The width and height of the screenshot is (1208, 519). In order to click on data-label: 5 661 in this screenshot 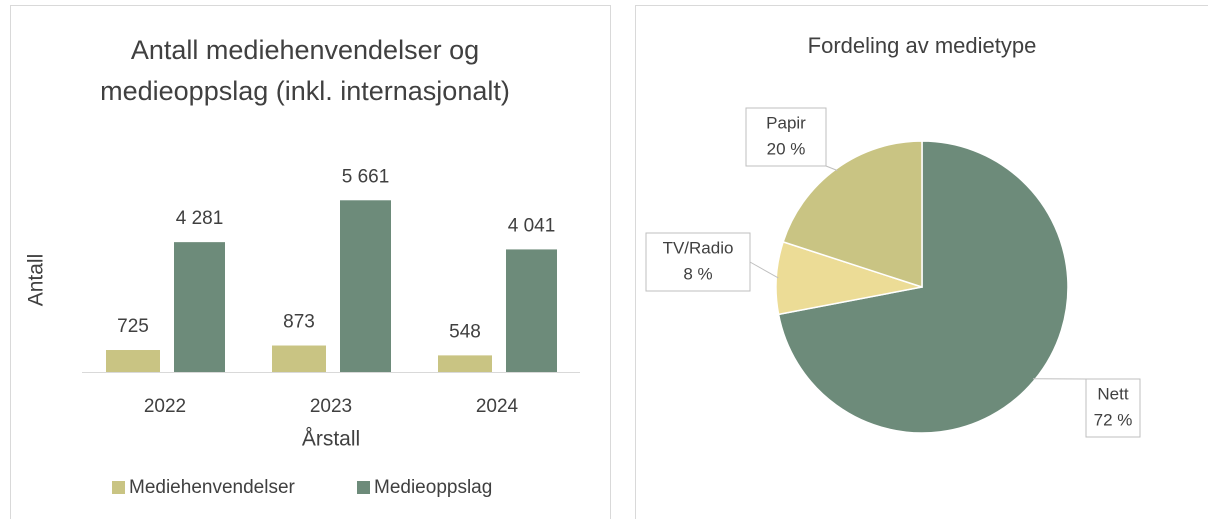, I will do `click(366, 176)`.